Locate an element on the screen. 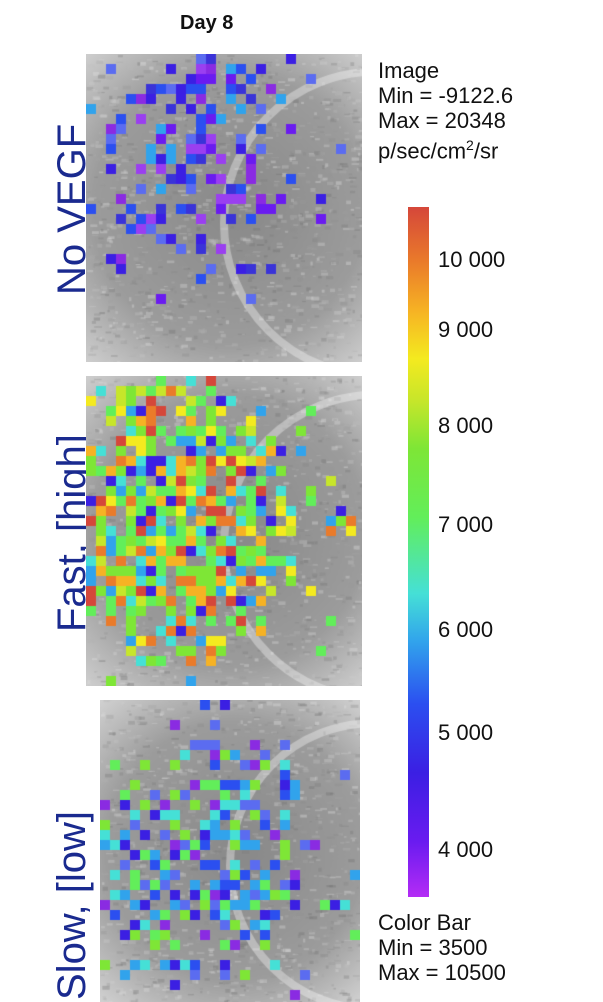 This screenshot has width=603, height=1002. colorbar-tick: 7 000 is located at coordinates (466, 524).